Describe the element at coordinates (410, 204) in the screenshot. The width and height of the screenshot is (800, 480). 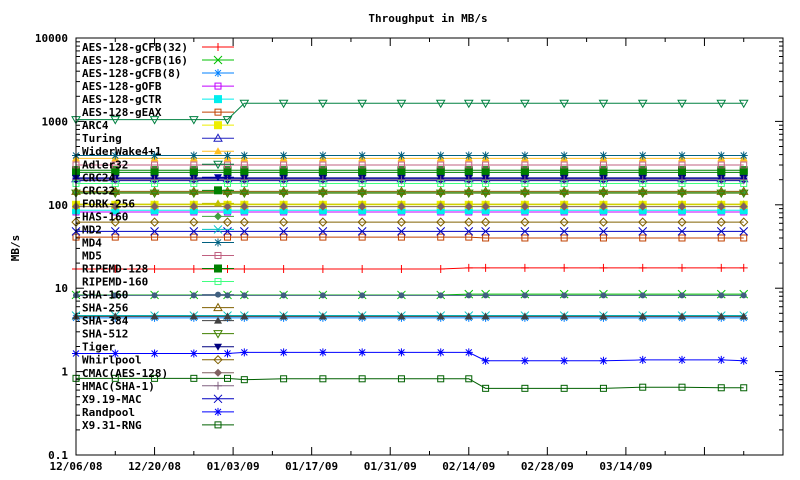
I see `series-arc4` at that location.